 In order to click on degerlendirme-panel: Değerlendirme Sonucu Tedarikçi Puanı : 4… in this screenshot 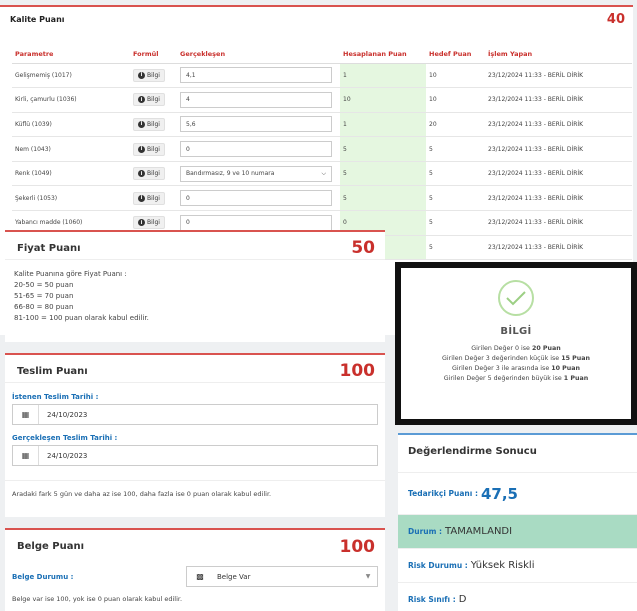, I will do `click(517, 522)`.